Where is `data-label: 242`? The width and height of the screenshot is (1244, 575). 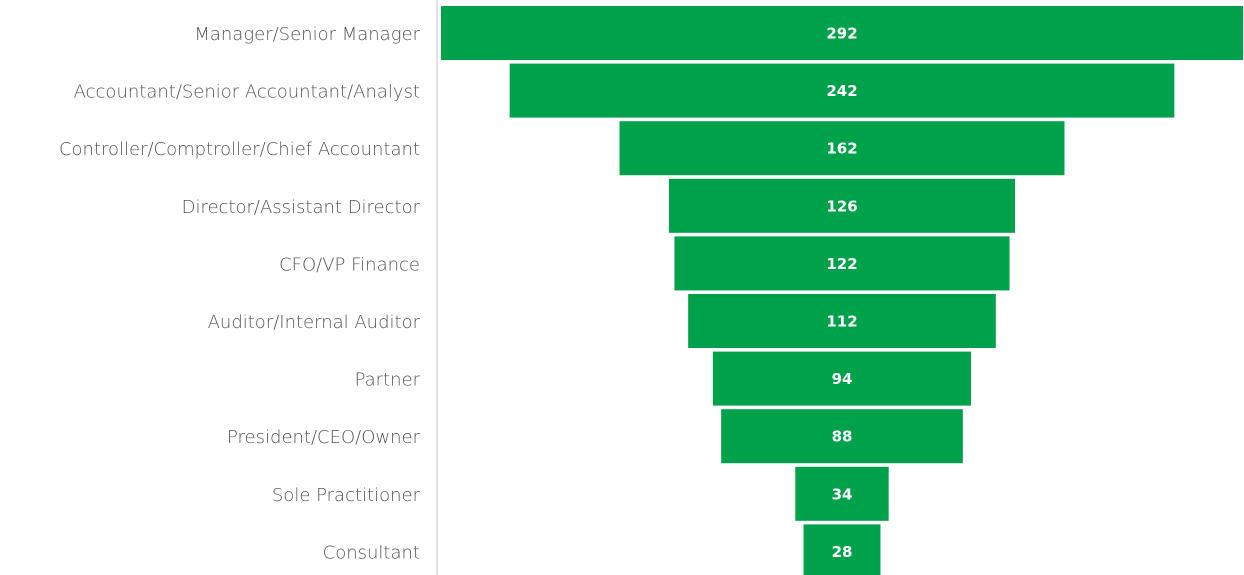
data-label: 242 is located at coordinates (841, 91).